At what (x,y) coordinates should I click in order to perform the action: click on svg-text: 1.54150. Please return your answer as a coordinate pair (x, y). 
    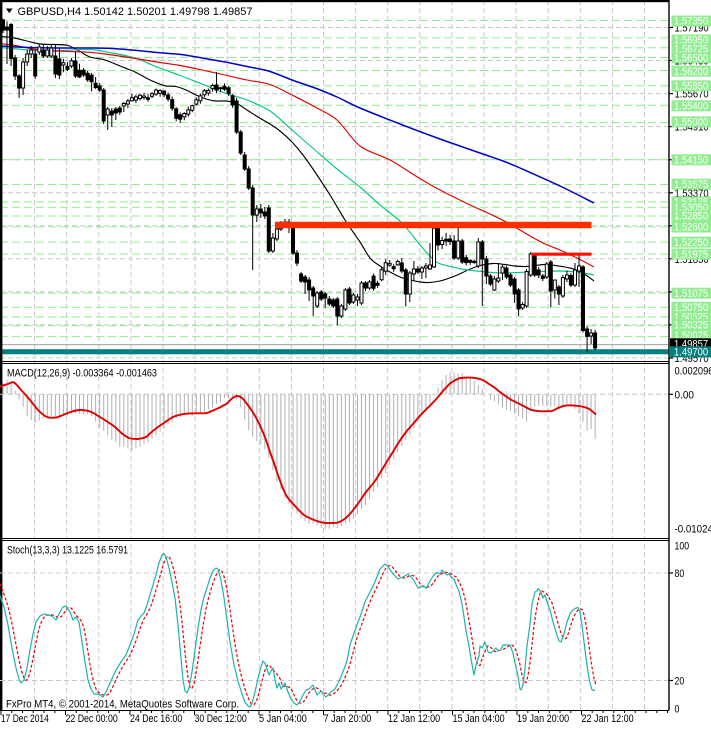
    Looking at the image, I should click on (691, 161).